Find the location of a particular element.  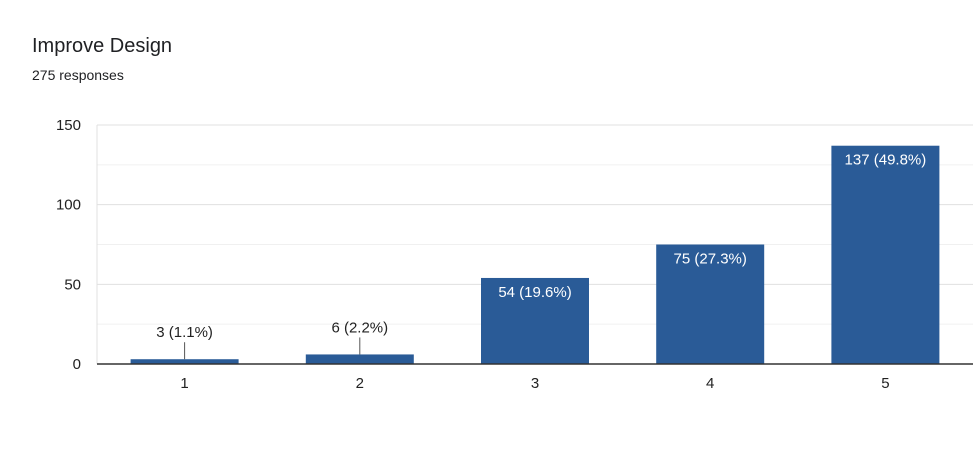

x-tick-label: 1 is located at coordinates (184, 383).